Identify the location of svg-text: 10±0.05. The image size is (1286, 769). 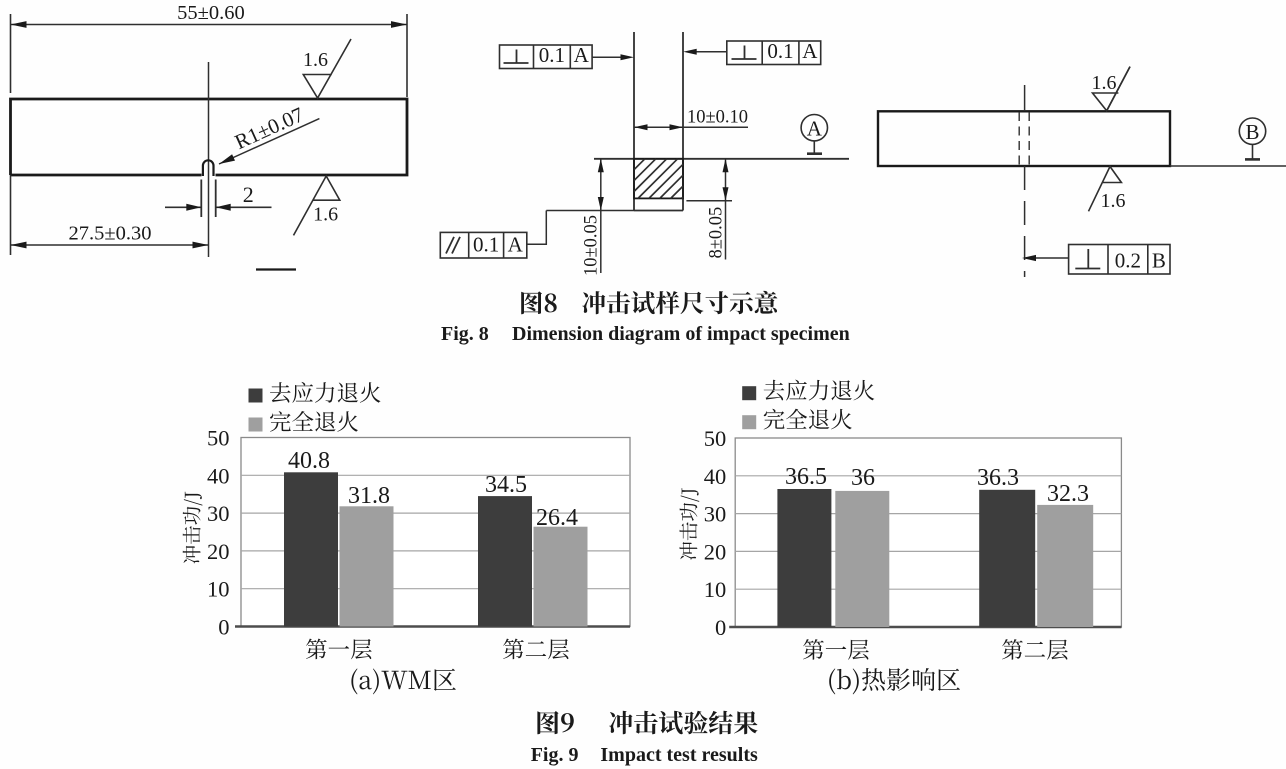
(592, 245).